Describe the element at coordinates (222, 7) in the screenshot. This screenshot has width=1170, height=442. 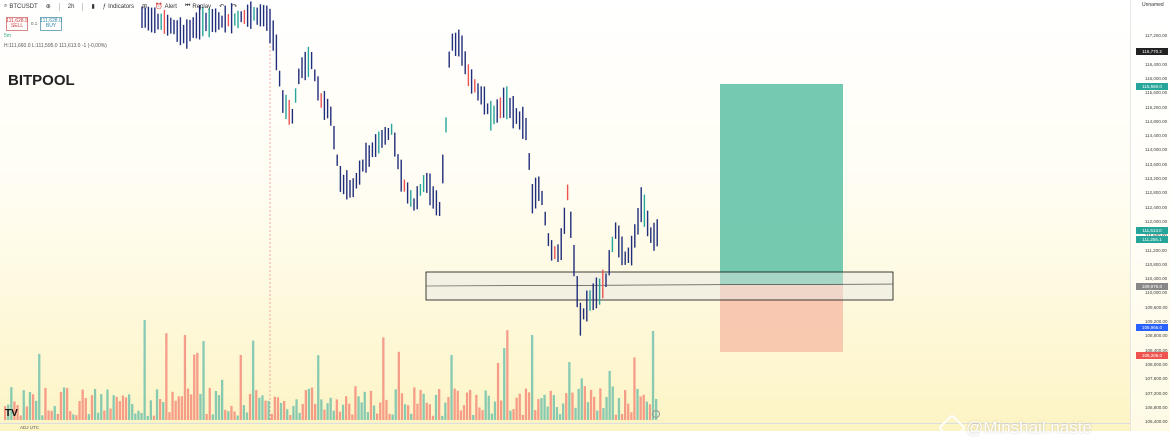
I see `undo-icon: ↶` at that location.